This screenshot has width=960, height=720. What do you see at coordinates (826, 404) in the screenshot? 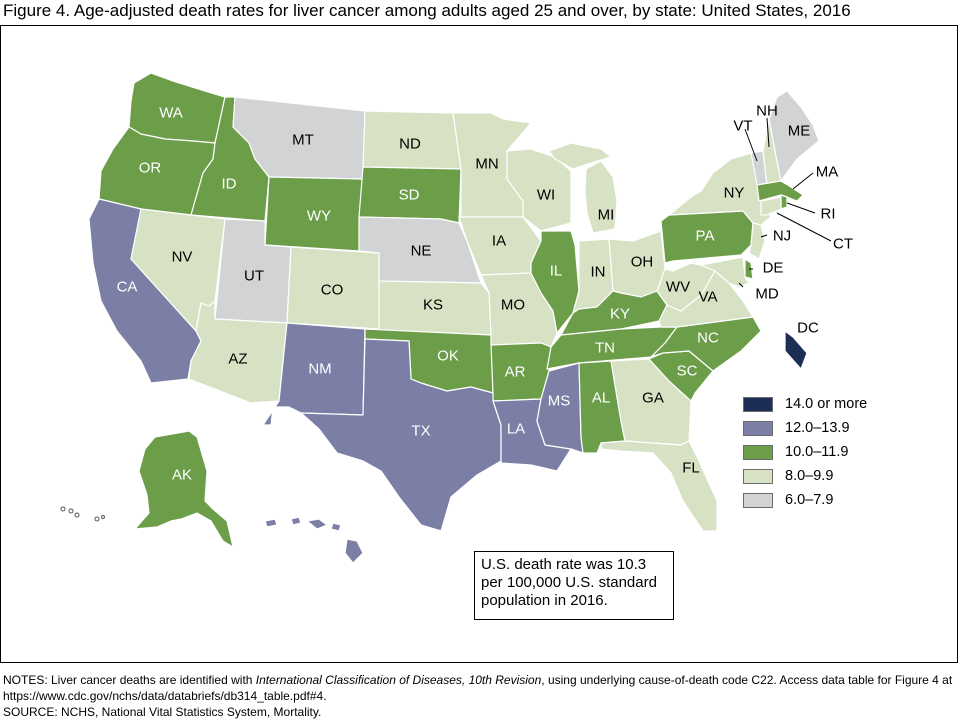
I see `legend-label: 14.0 or more` at bounding box center [826, 404].